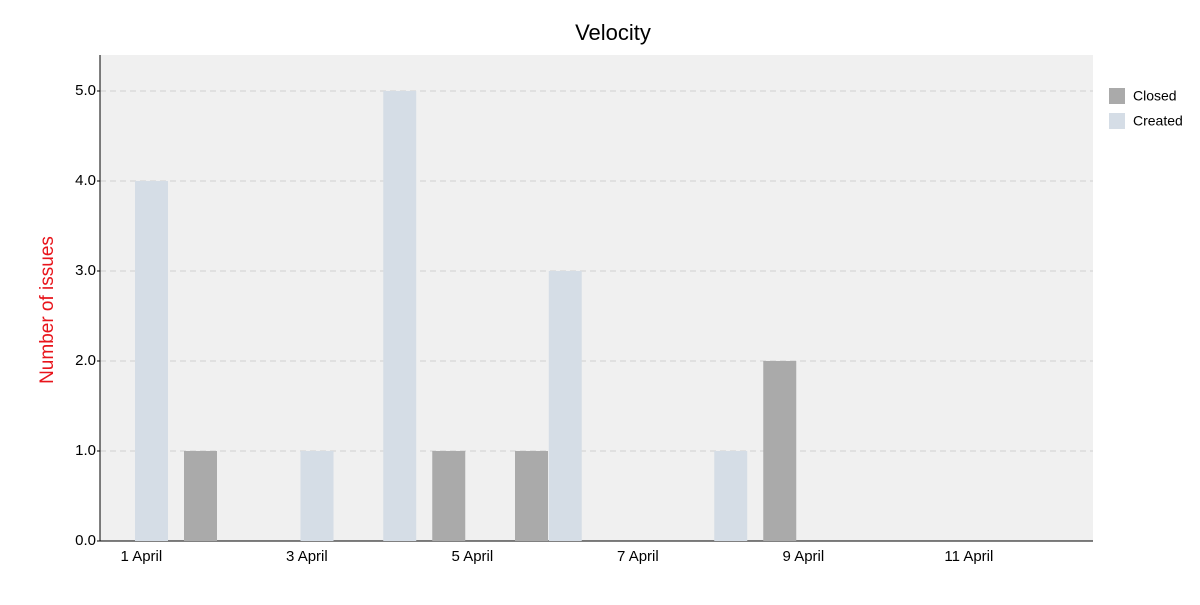  What do you see at coordinates (307, 556) in the screenshot?
I see `x-tick-label: 3 April` at bounding box center [307, 556].